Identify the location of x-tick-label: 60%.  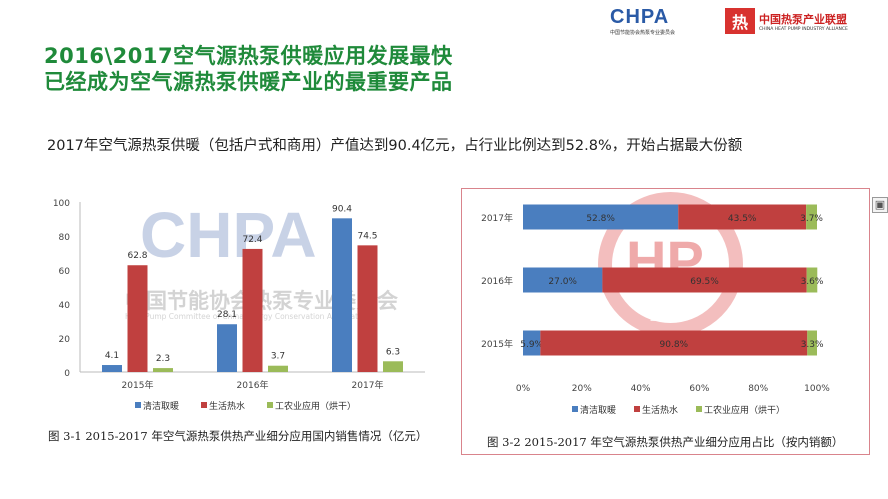
(699, 389).